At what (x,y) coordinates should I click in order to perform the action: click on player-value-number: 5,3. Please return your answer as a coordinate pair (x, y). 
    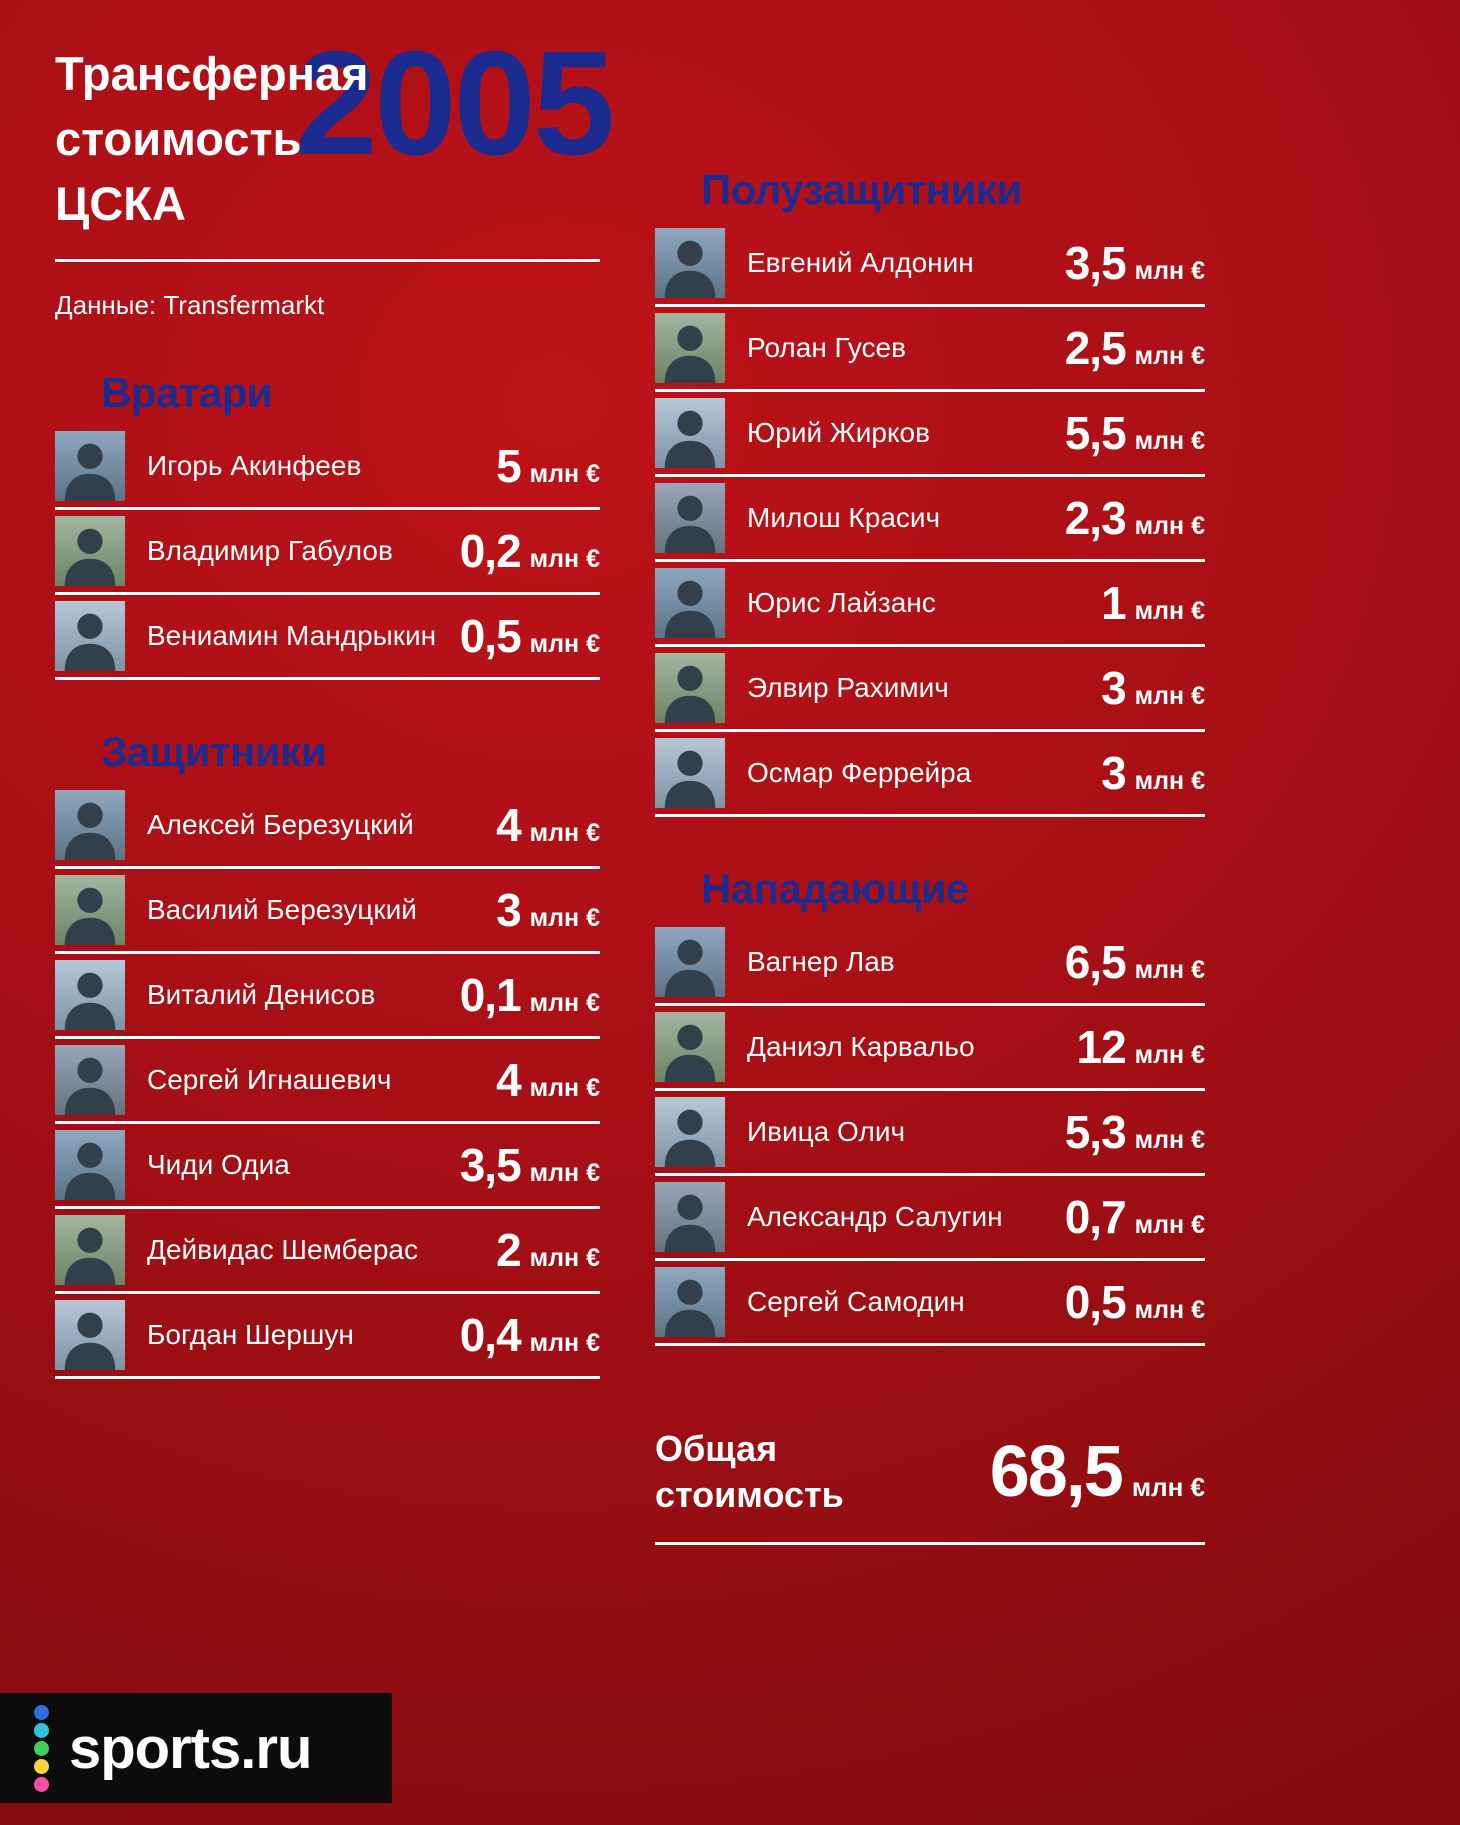
    Looking at the image, I should click on (1095, 1132).